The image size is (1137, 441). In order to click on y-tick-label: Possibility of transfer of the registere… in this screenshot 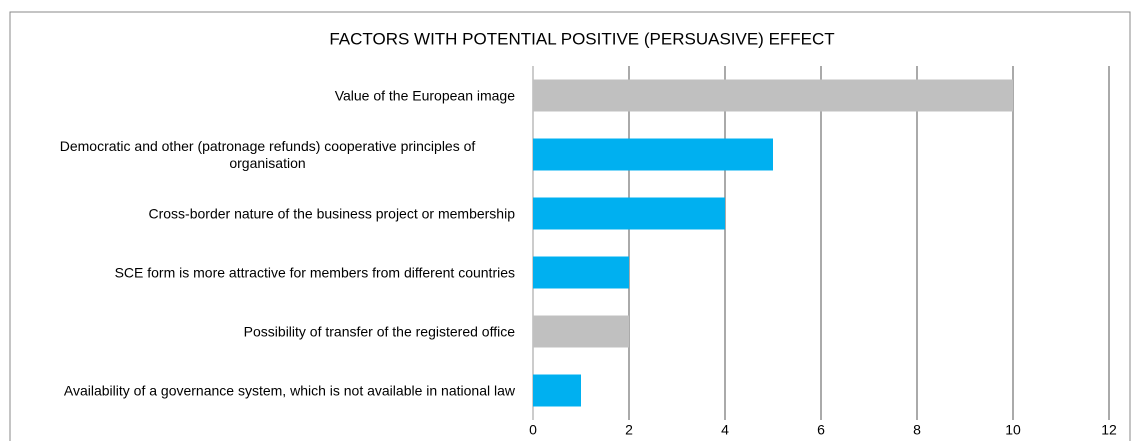, I will do `click(379, 331)`.